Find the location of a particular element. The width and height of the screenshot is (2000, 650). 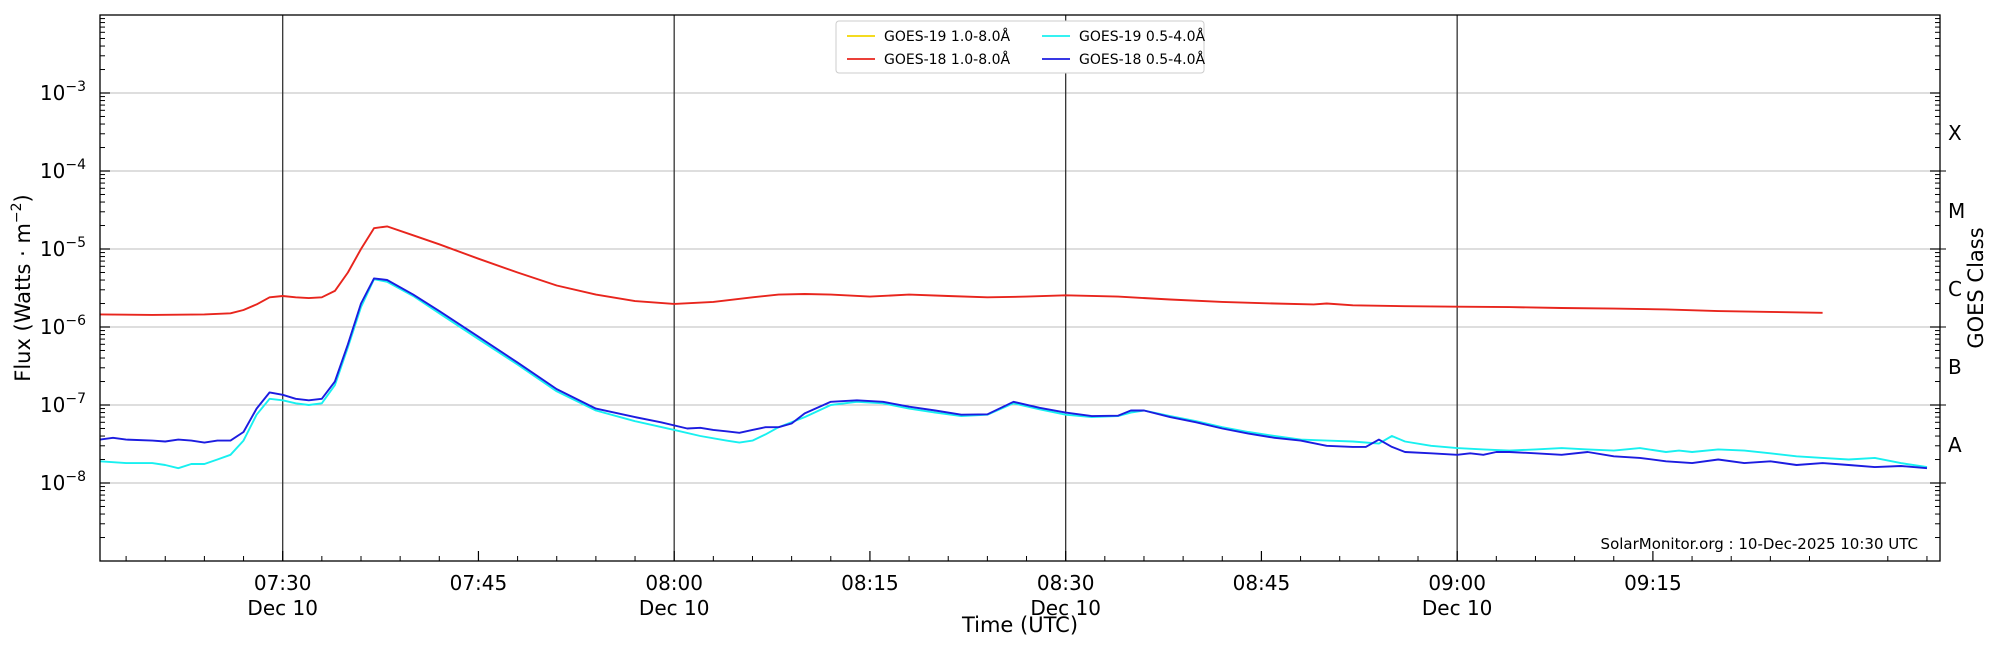

goes-class-X: X is located at coordinates (1955, 133).